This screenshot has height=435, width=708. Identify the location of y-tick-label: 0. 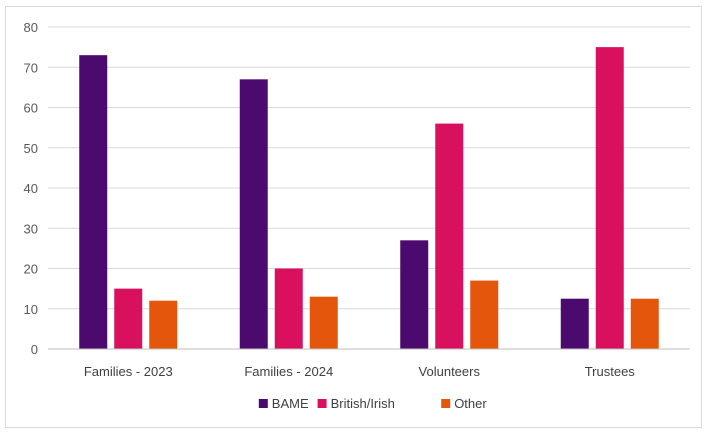
(34, 349).